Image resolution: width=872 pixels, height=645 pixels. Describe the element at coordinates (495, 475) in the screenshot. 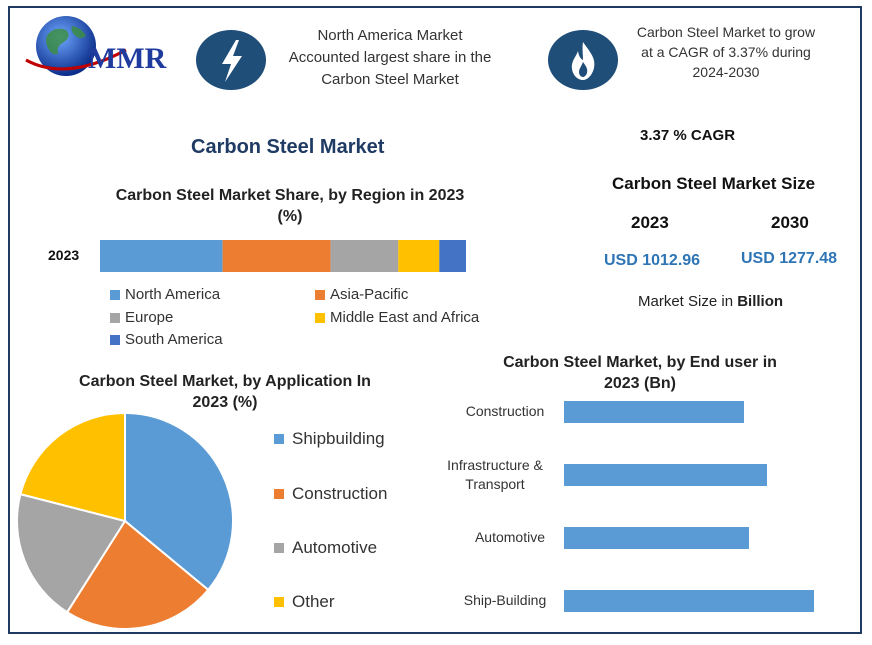

I see `end-user-label-infrastructure: Infrastructure & Transport` at that location.